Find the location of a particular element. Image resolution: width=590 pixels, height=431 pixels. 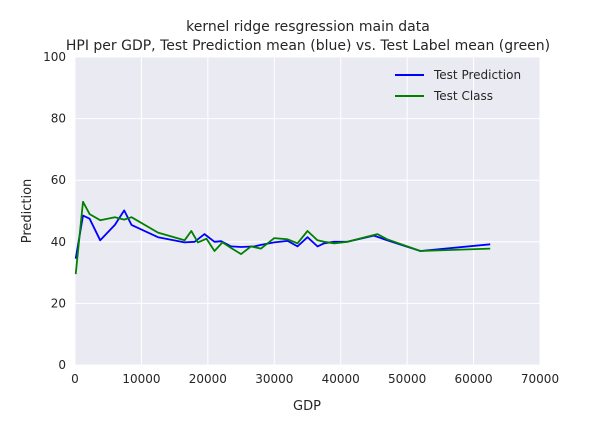

series-line-test-class is located at coordinates (282, 237).